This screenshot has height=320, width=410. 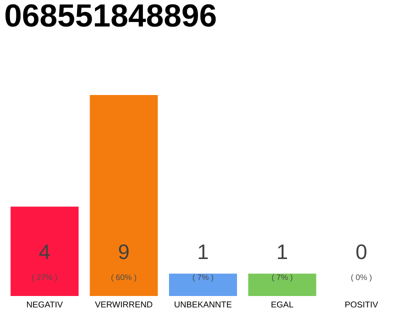 I want to click on x-tick-label: VERWIRREND, so click(x=123, y=305).